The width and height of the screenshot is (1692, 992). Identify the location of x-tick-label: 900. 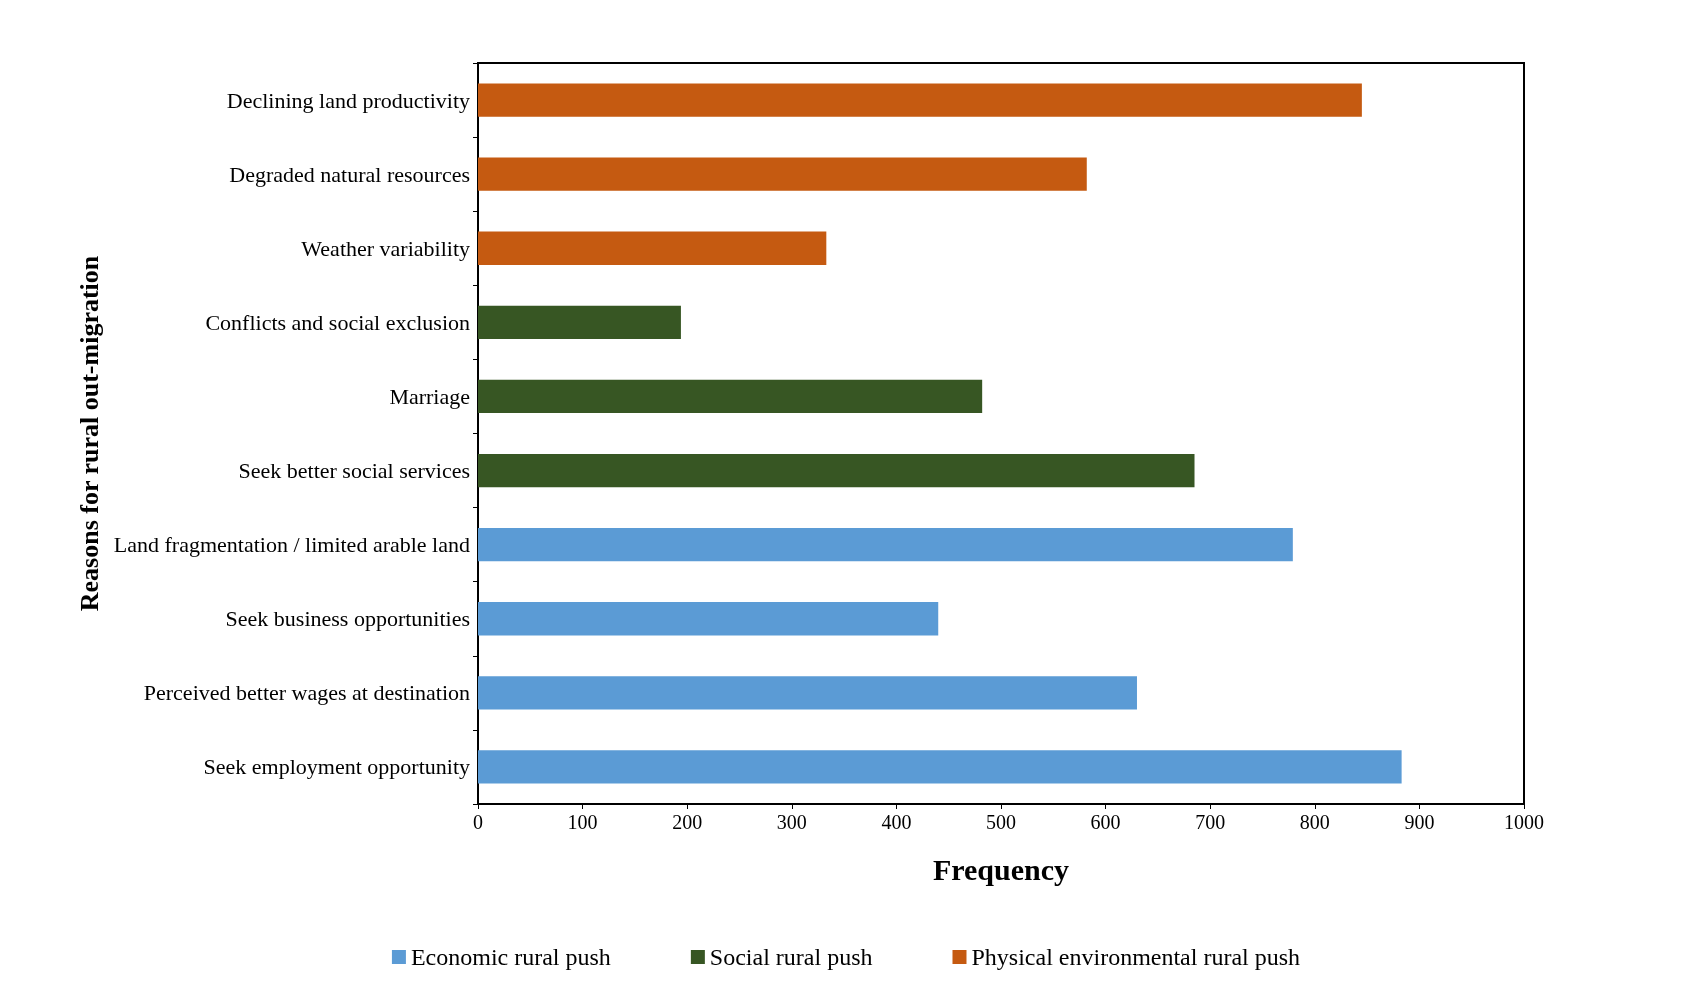
(1419, 822).